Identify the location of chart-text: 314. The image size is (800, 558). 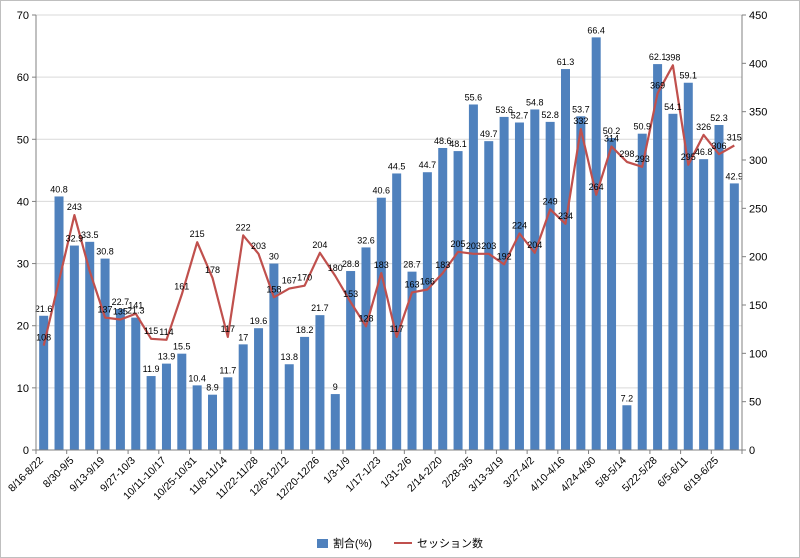
(611, 138).